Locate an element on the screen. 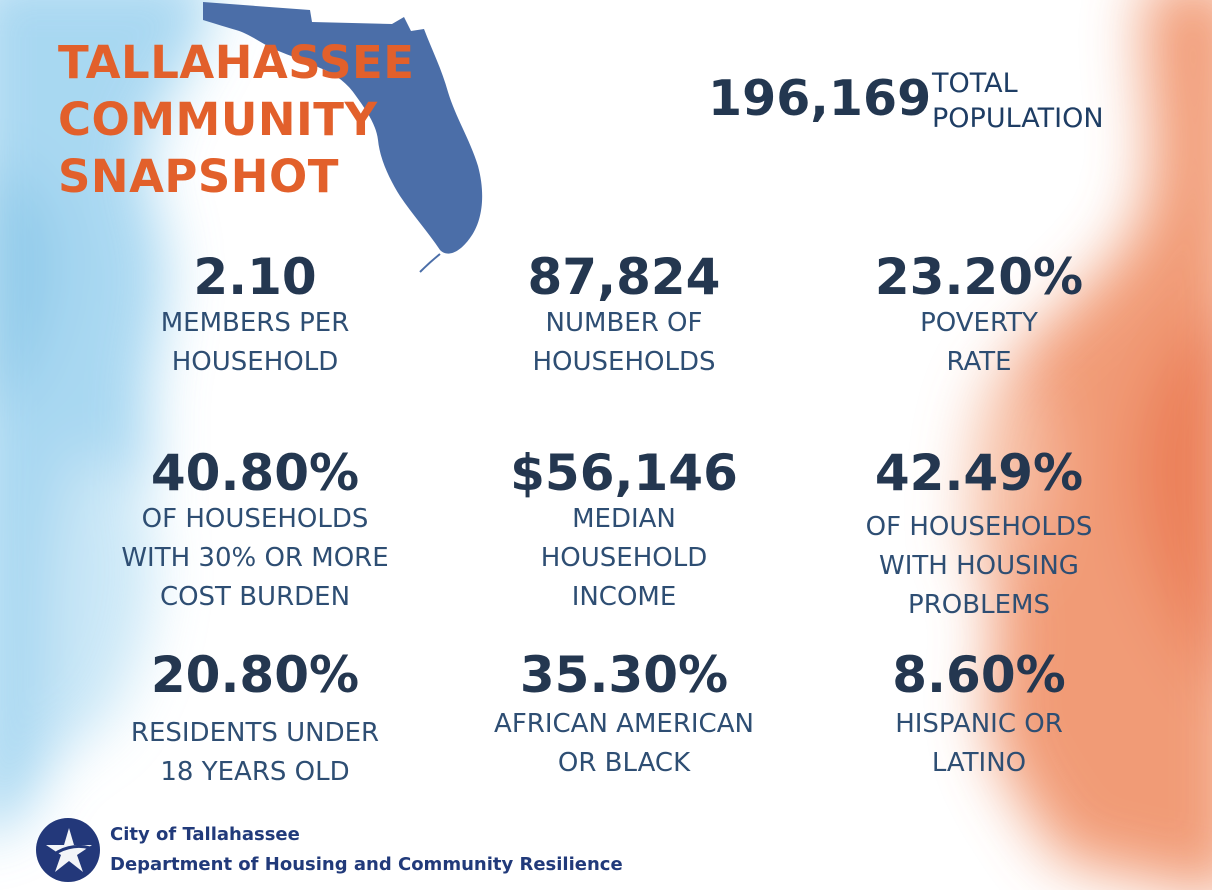 The image size is (1212, 890). population-label-line: TOTAL is located at coordinates (975, 83).